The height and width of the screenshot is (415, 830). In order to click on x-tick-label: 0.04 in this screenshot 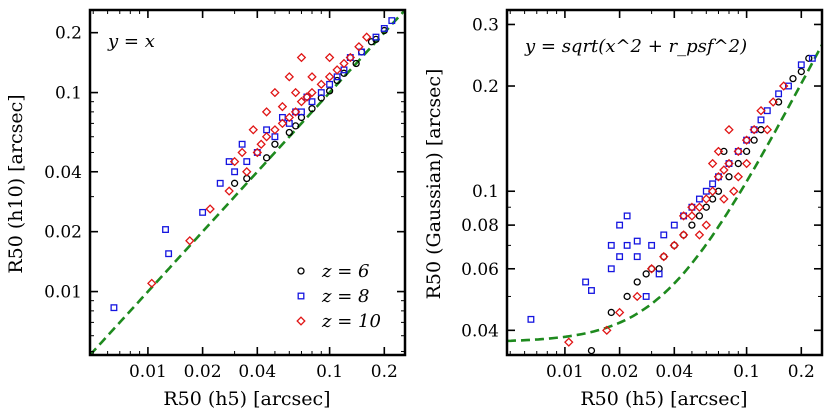, I will do `click(674, 372)`.